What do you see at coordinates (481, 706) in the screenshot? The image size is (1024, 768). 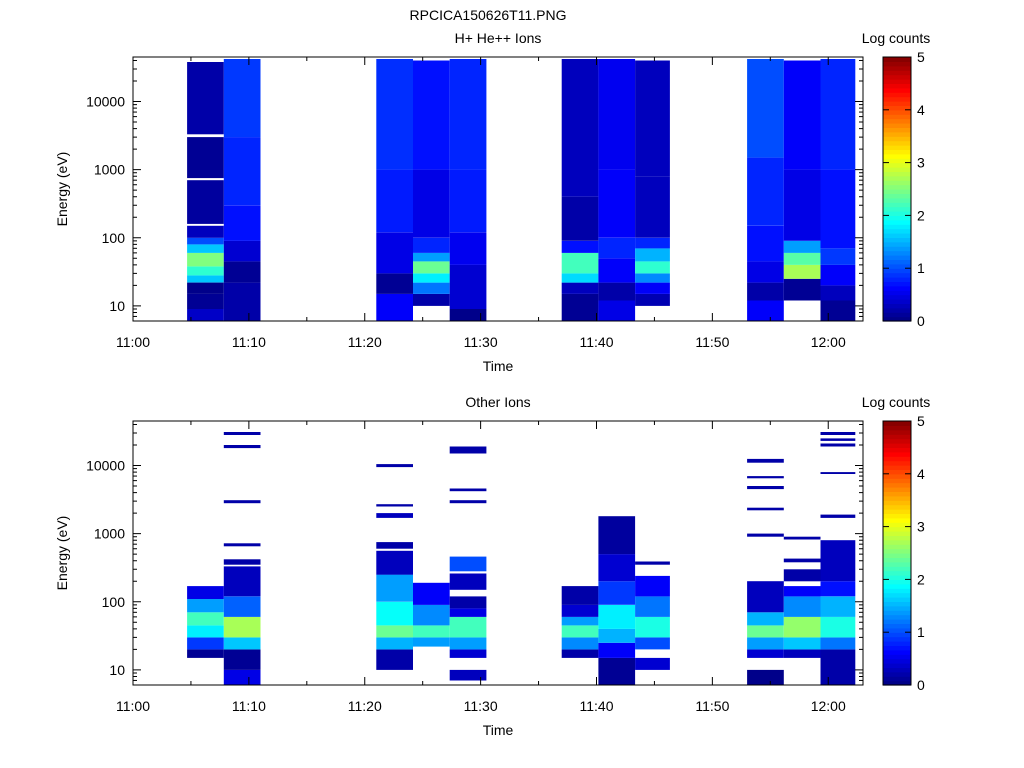 I see `x-tick-label: 11:30` at bounding box center [481, 706].